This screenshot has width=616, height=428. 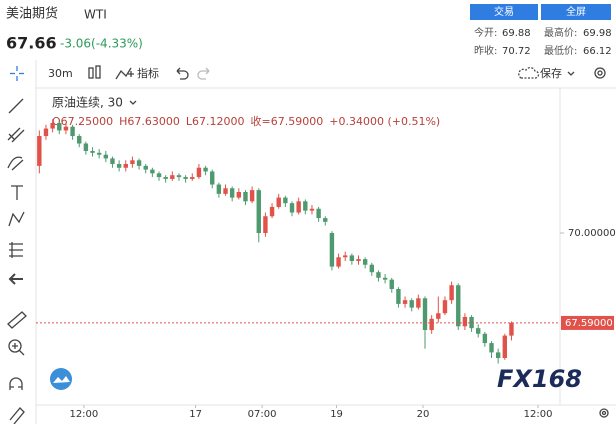 What do you see at coordinates (148, 73) in the screenshot?
I see `indicators-button: 指标` at bounding box center [148, 73].